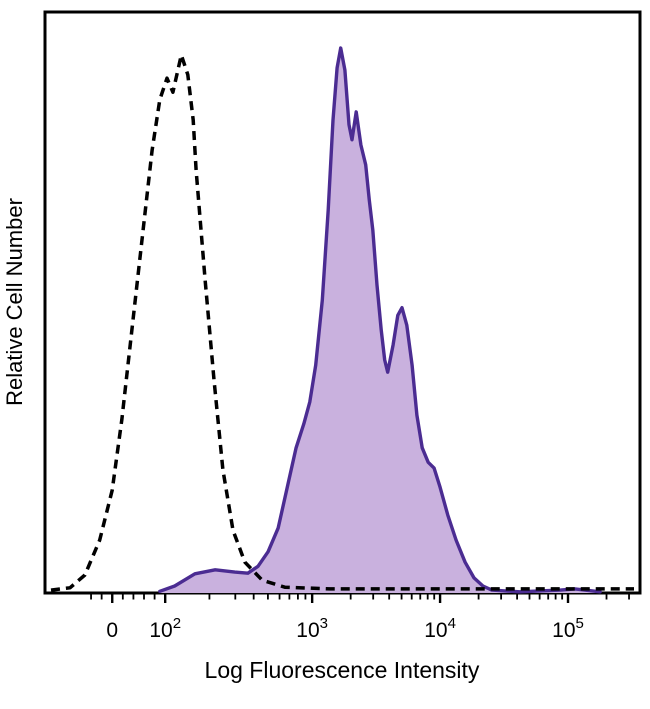 The width and height of the screenshot is (650, 709). Describe the element at coordinates (360, 597) in the screenshot. I see `x-axis-minor-ticks` at that location.